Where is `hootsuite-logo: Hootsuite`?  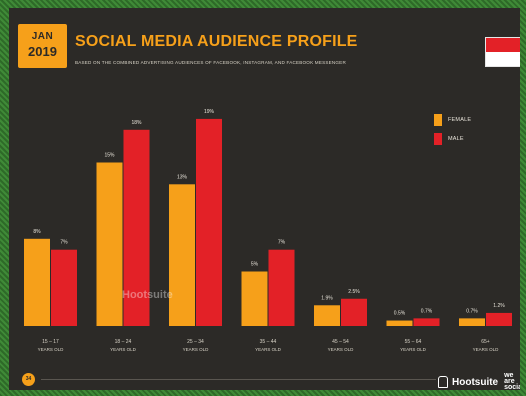
hootsuite-logo: Hootsuite is located at coordinates (475, 382).